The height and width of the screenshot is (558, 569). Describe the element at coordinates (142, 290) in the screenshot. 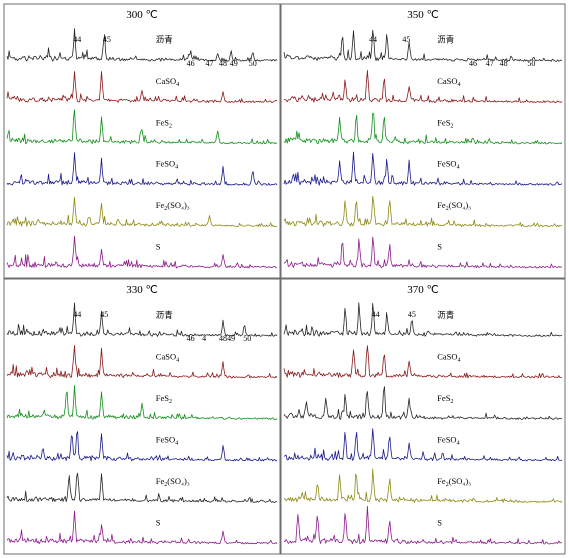

I see `panel-title: 330 ℃` at that location.